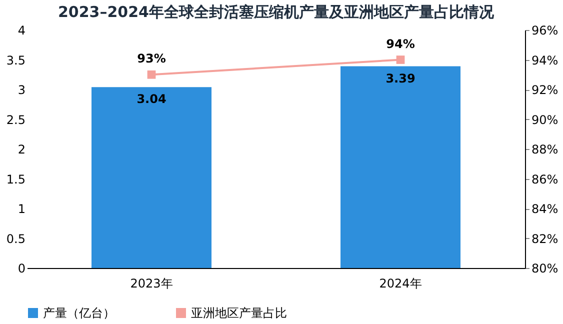 This screenshot has width=563, height=324. Describe the element at coordinates (545, 90) in the screenshot. I see `y2-tick-label: 92%` at that location.